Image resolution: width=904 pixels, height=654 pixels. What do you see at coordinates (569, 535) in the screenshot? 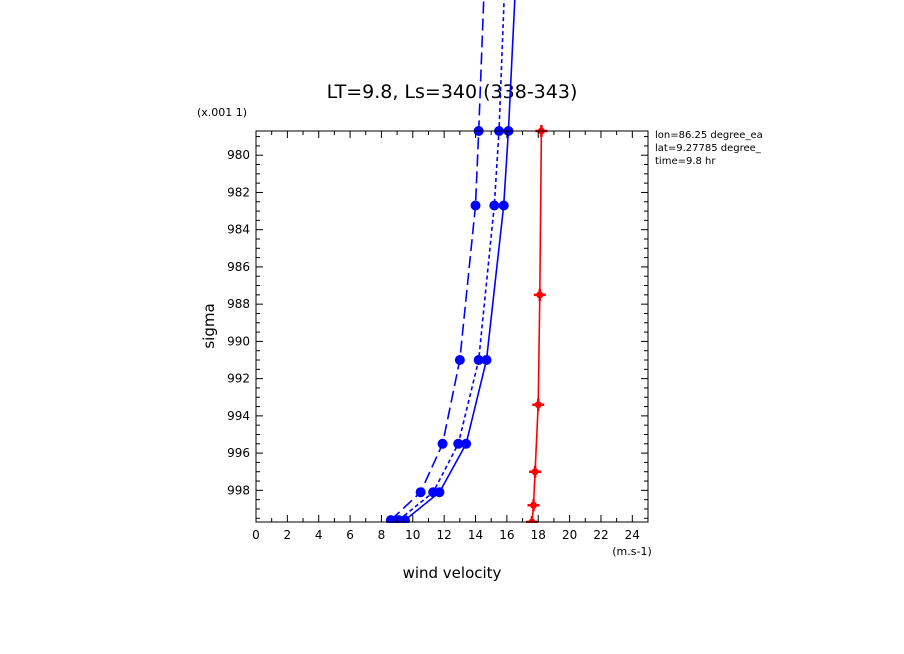
I see `x-tick-label: 20` at bounding box center [569, 535].